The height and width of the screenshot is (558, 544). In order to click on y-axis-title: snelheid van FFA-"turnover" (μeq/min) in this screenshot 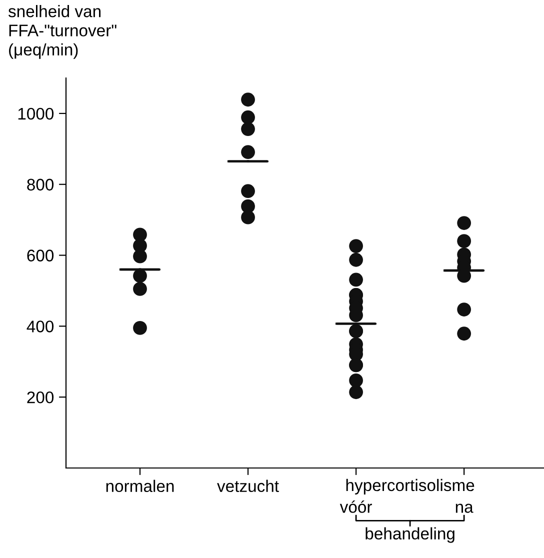, I will do `click(62, 32)`.